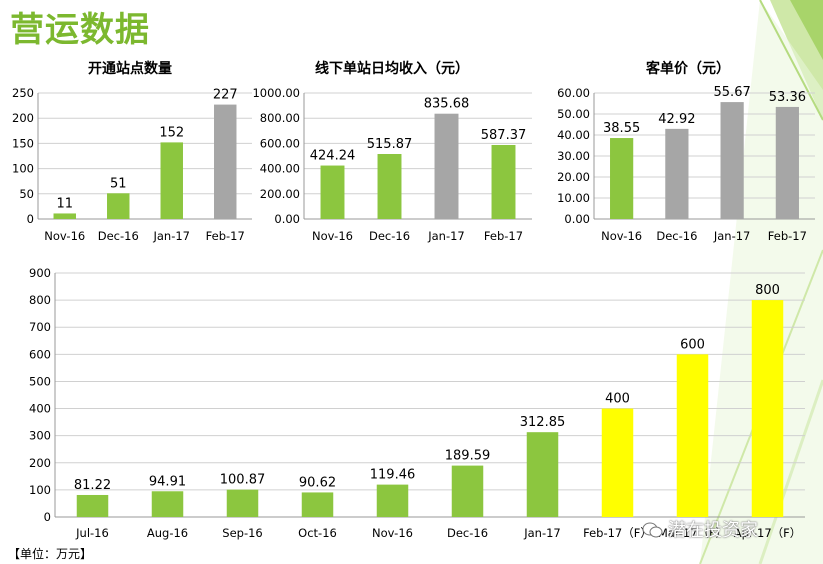  I want to click on data-label: 119.46, so click(393, 475).